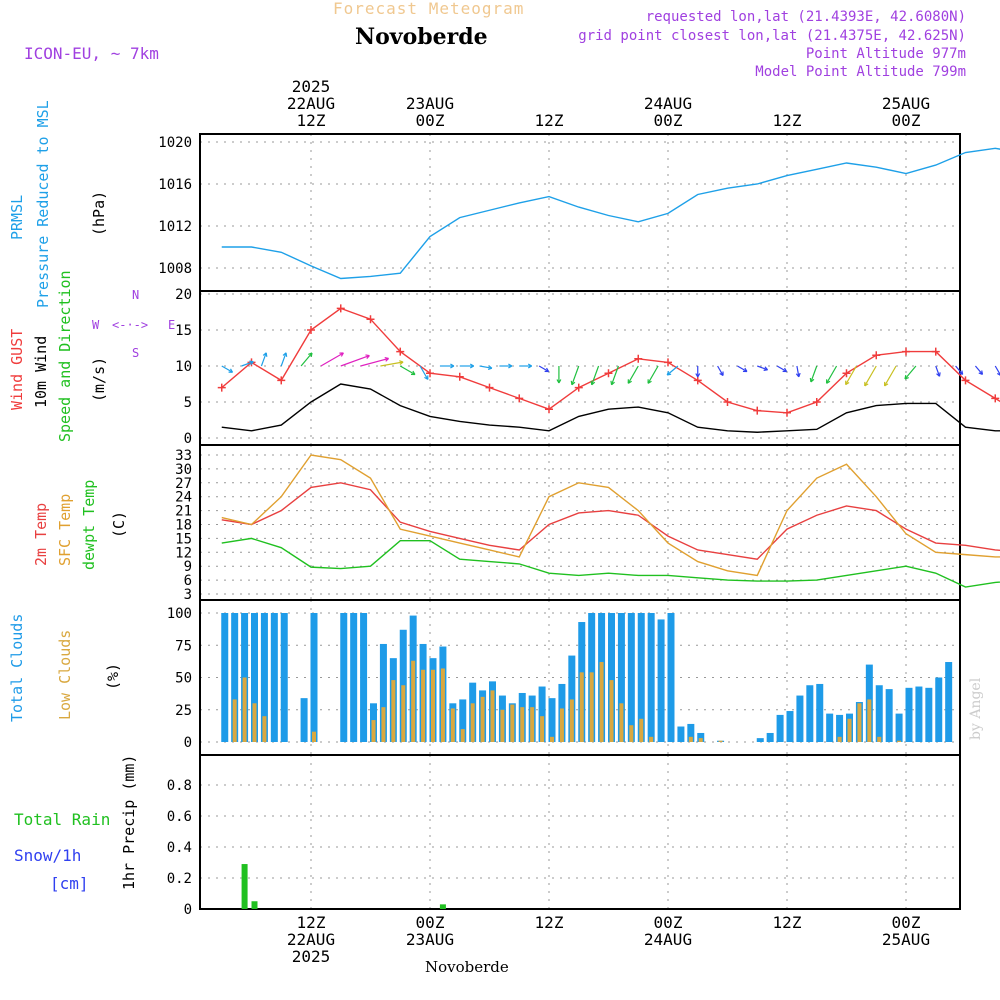  I want to click on y-tick-label: 18, so click(183, 526).